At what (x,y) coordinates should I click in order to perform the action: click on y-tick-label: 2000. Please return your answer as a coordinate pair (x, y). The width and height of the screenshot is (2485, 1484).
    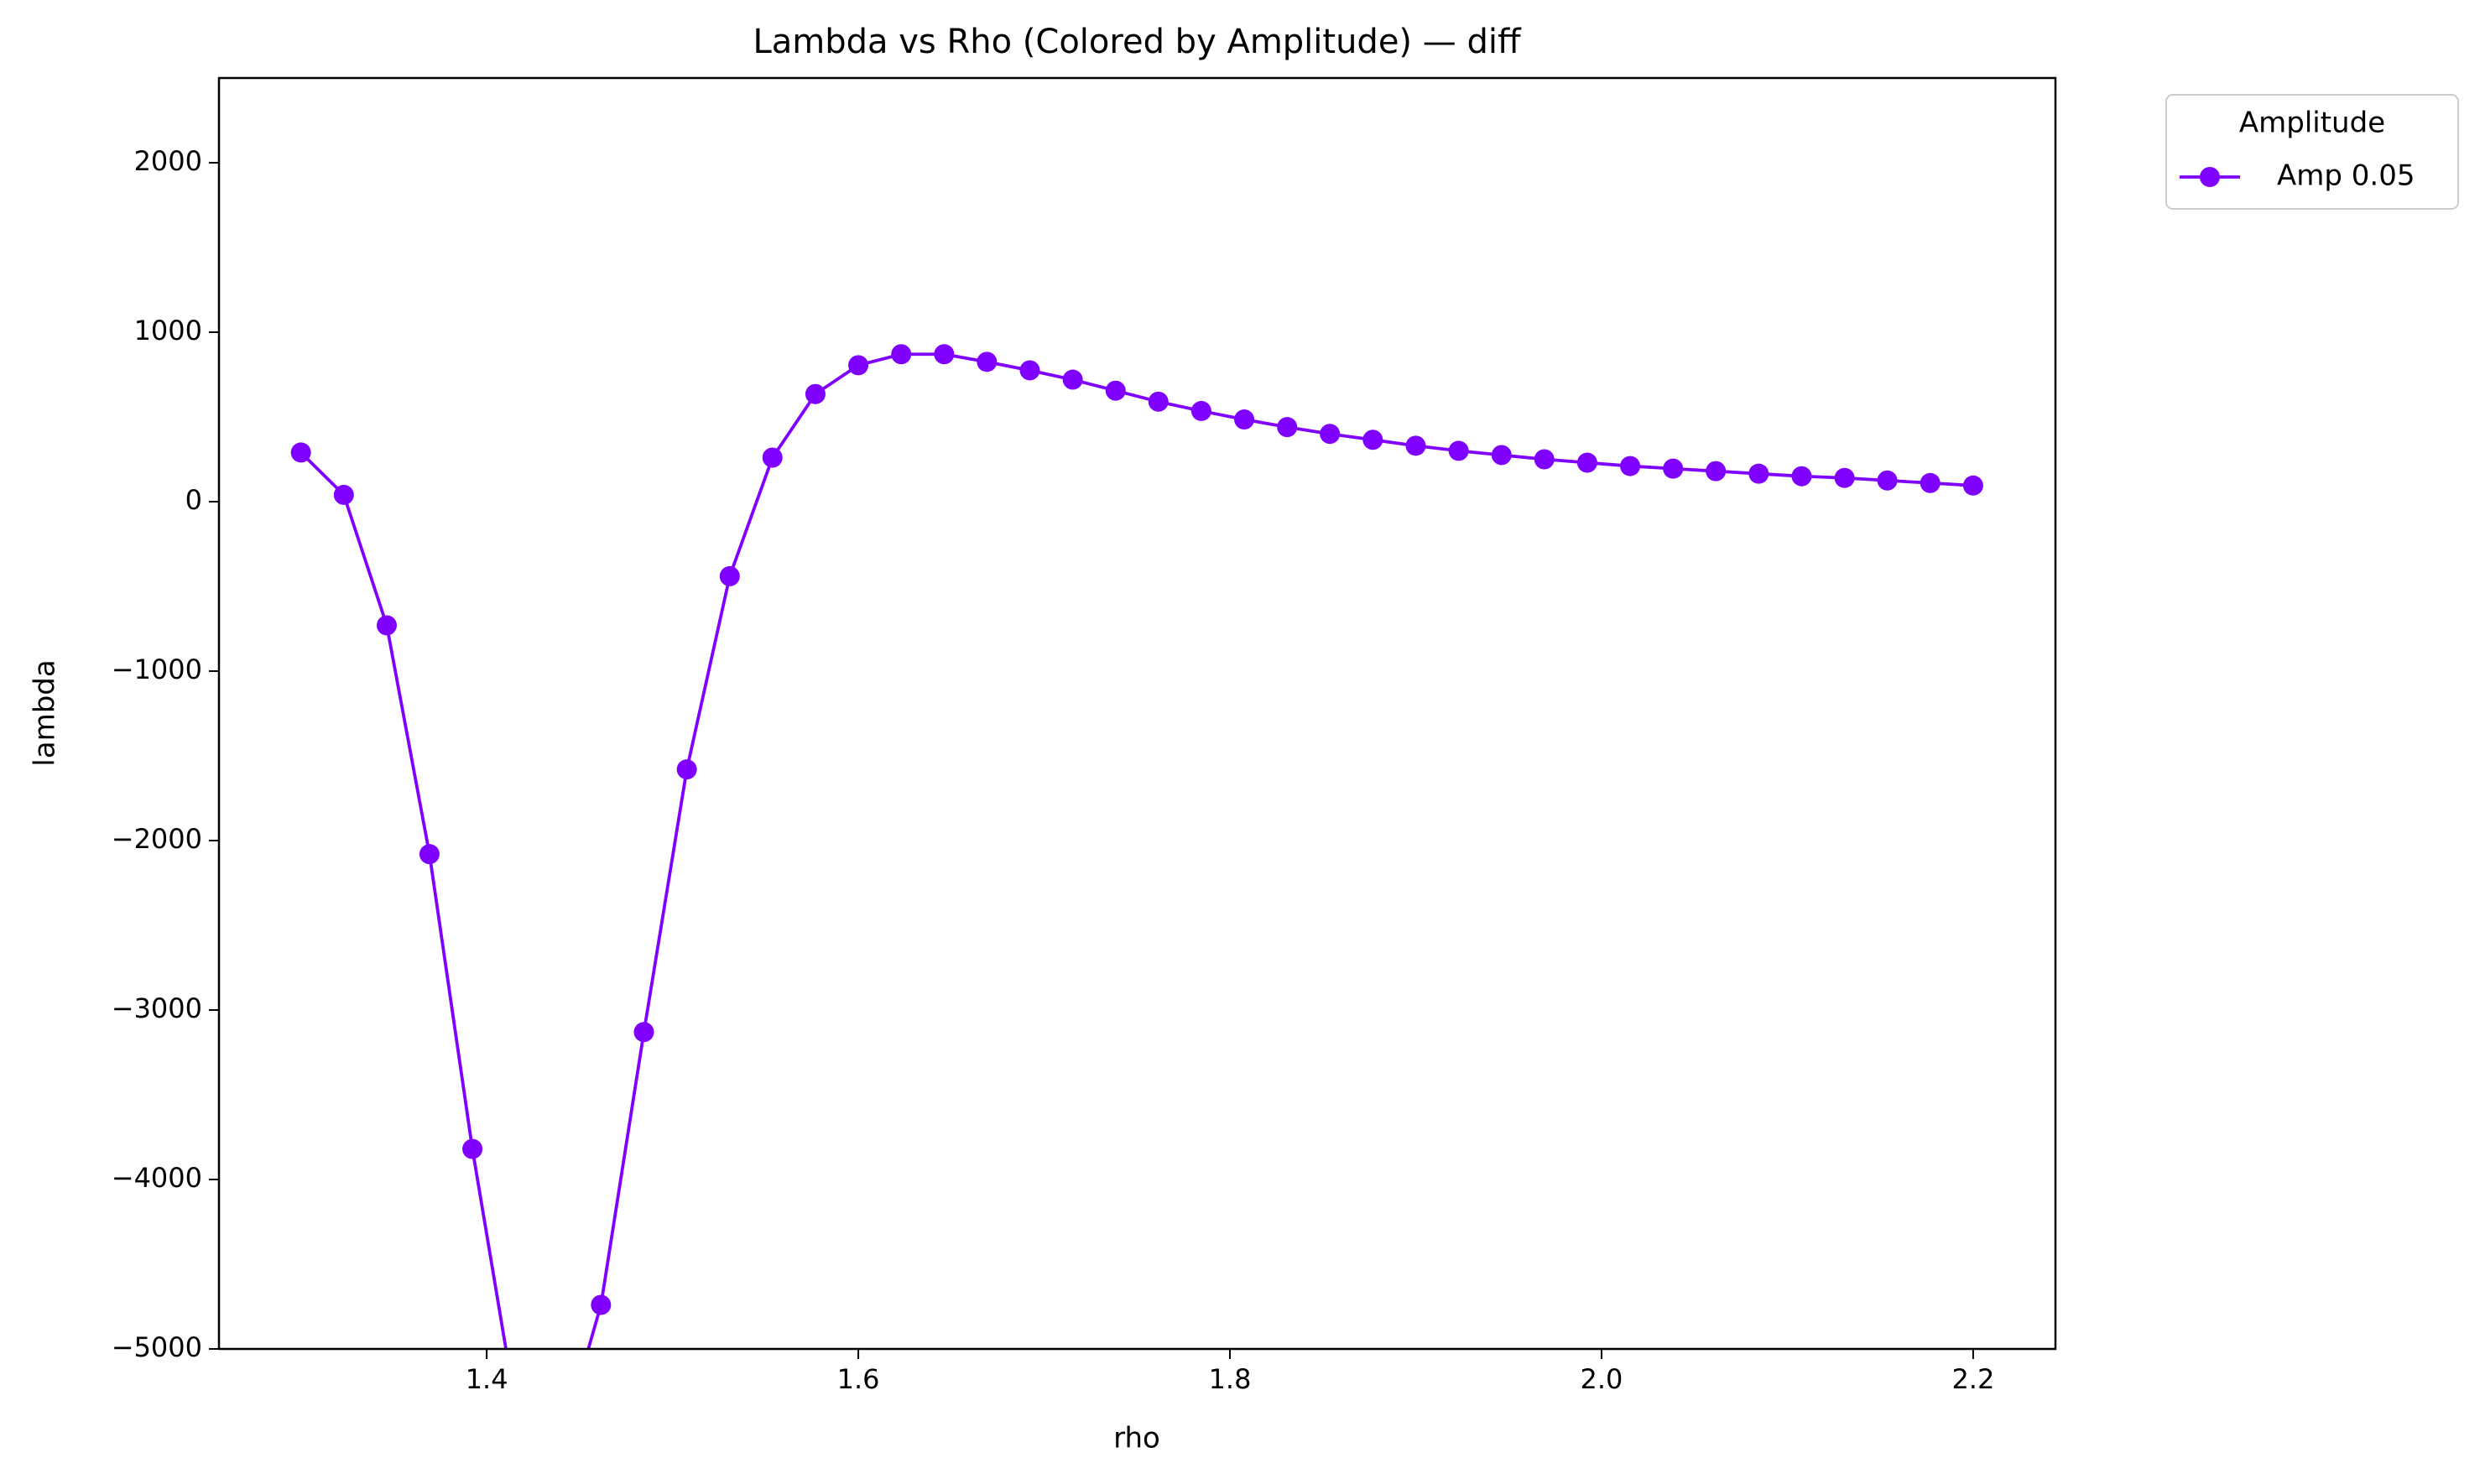
    Looking at the image, I should click on (168, 161).